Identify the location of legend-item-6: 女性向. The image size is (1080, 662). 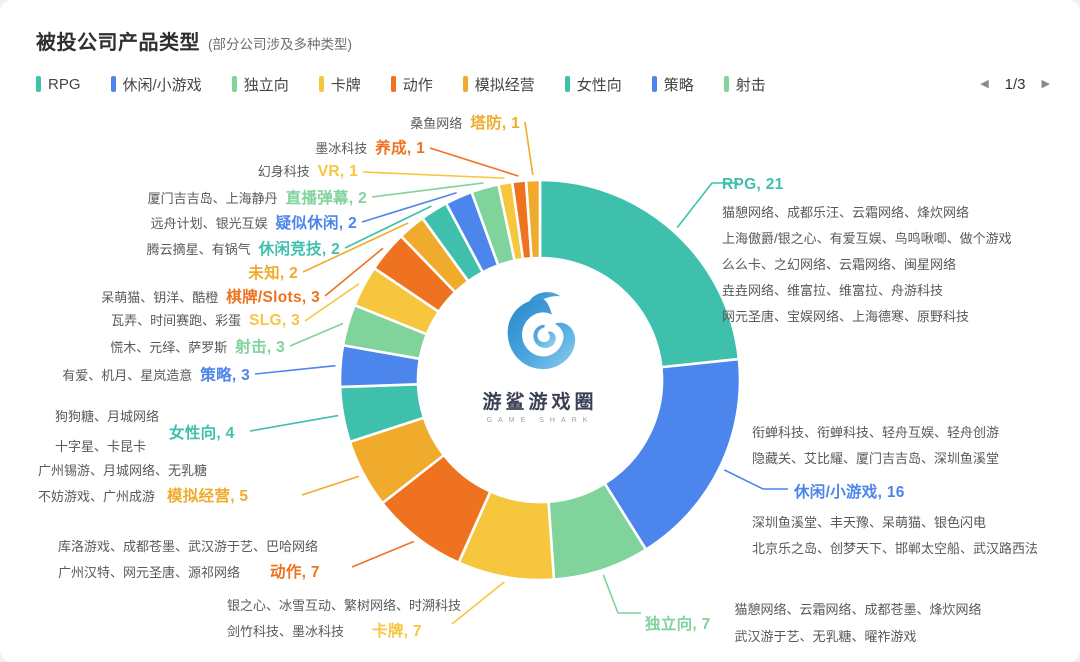
(593, 84).